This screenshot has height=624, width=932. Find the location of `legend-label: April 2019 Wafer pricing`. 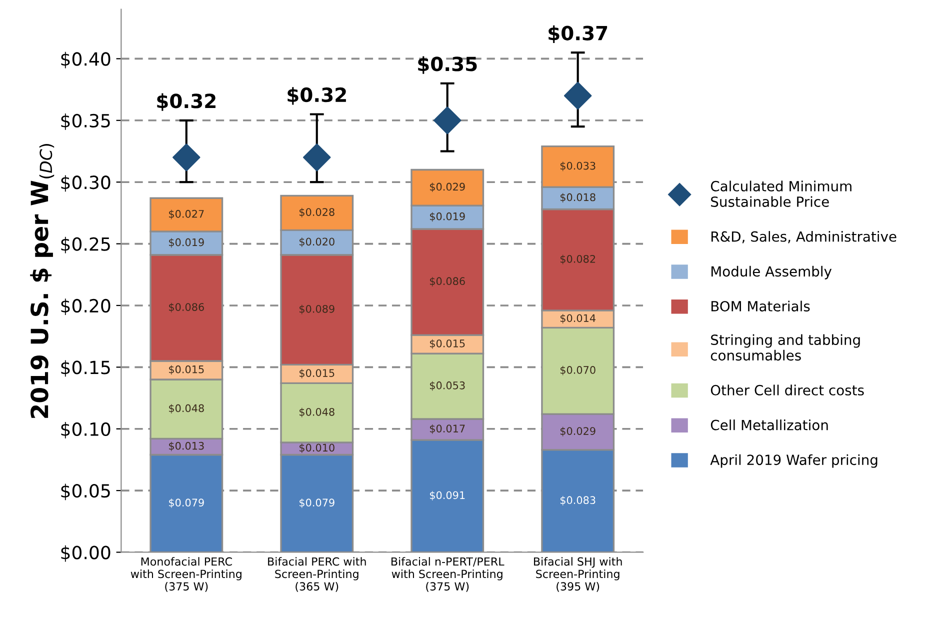

legend-label: April 2019 Wafer pricing is located at coordinates (794, 461).